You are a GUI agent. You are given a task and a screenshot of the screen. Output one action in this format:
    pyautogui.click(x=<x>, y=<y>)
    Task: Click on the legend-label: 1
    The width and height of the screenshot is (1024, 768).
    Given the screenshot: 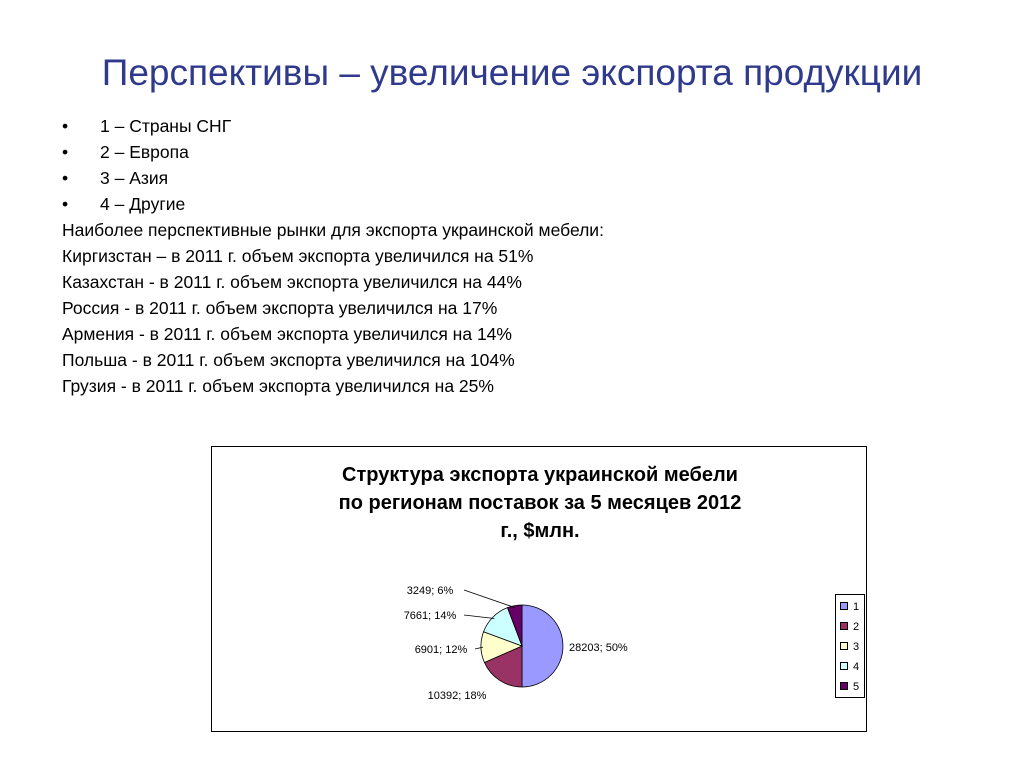 What is the action you would take?
    pyautogui.click(x=856, y=607)
    